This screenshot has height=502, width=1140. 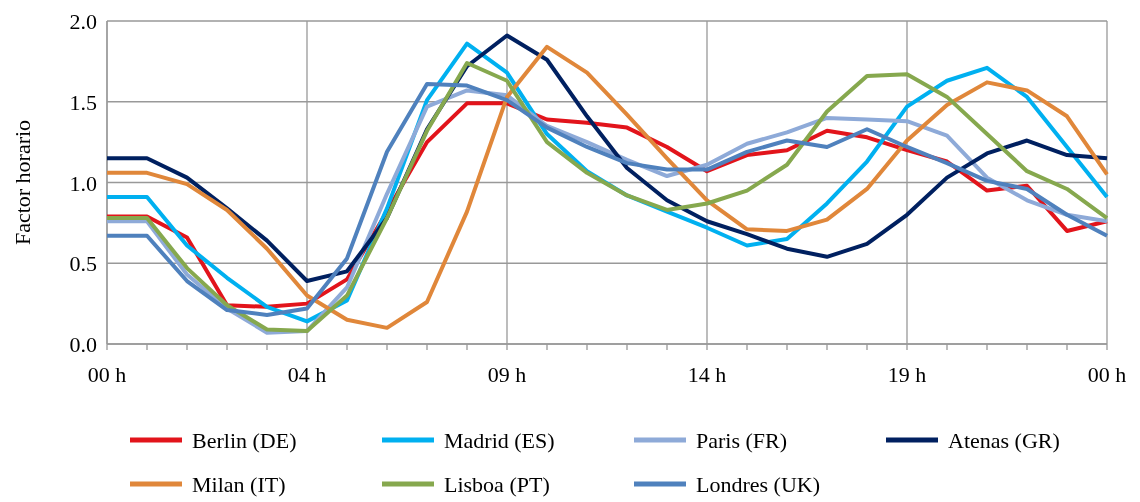 I want to click on y-tick-label: 0.5, so click(x=83, y=264).